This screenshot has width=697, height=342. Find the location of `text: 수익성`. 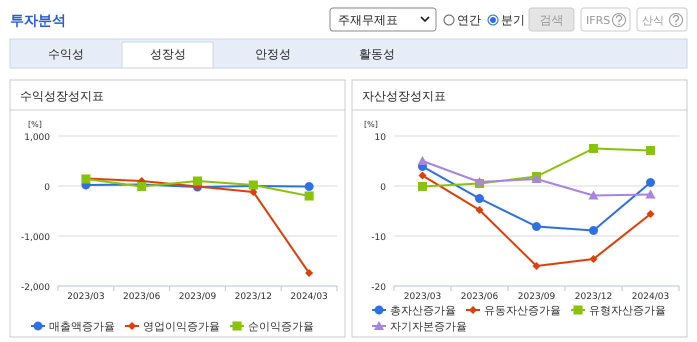

text: 수익성 is located at coordinates (66, 54).